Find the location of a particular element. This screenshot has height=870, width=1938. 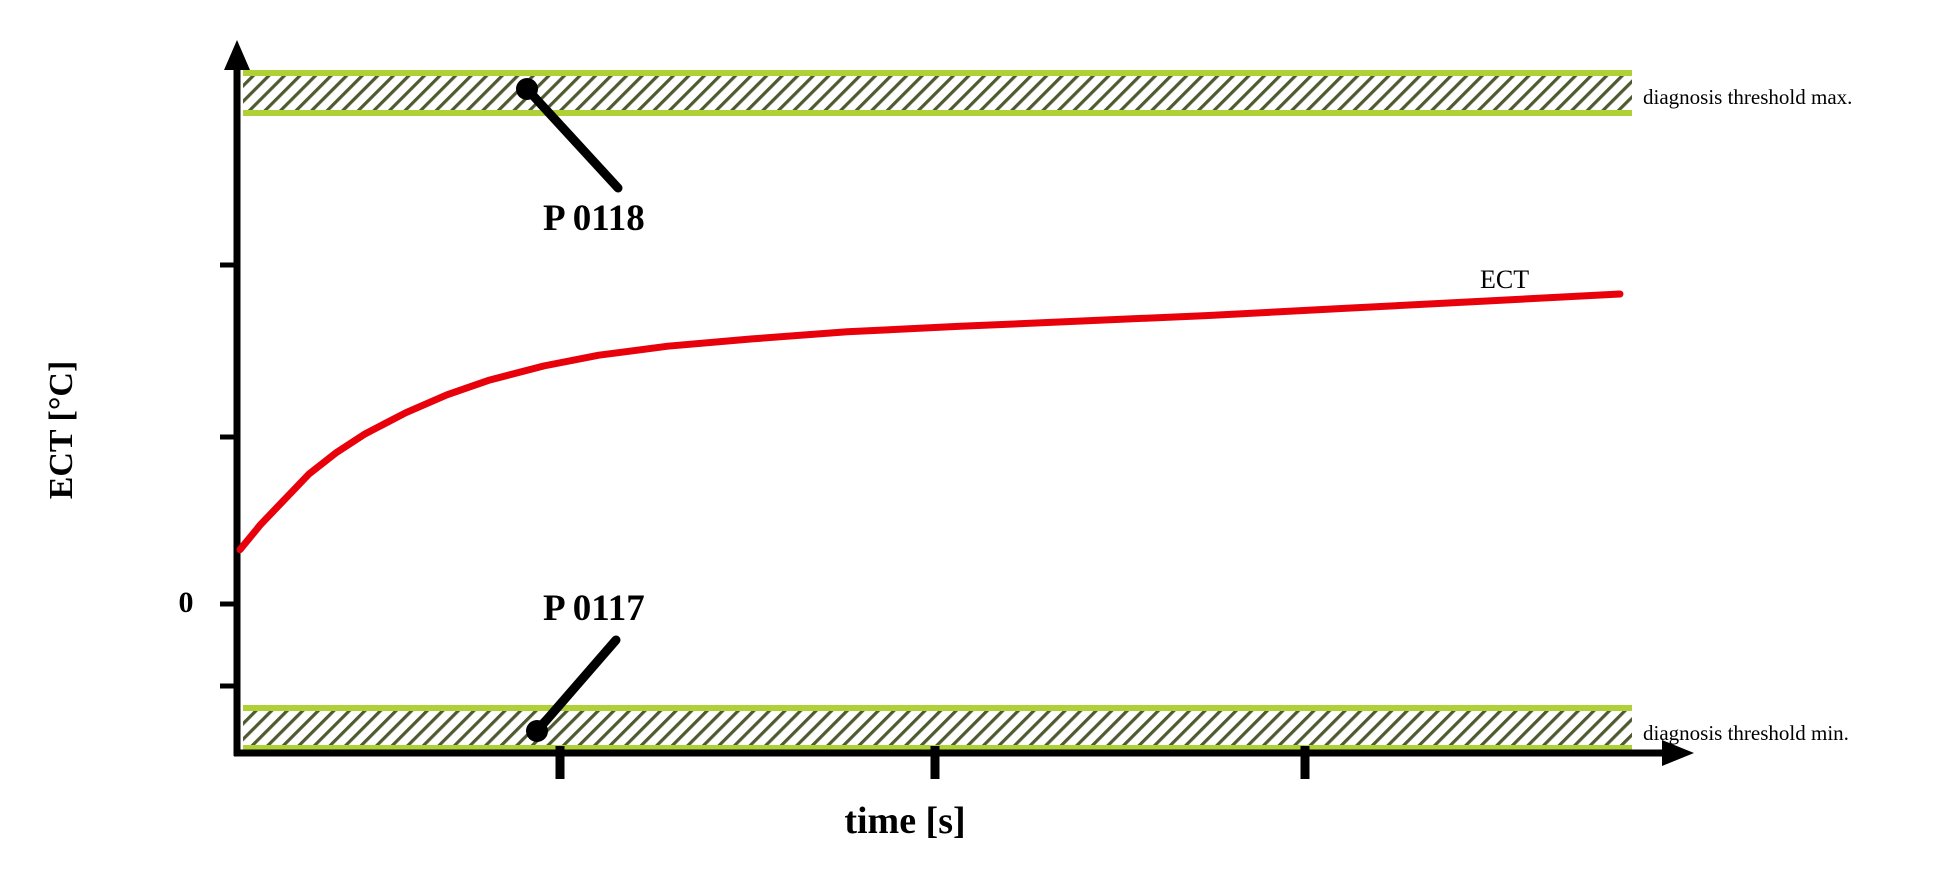

x-axis-arrow-icon is located at coordinates (1678, 753).